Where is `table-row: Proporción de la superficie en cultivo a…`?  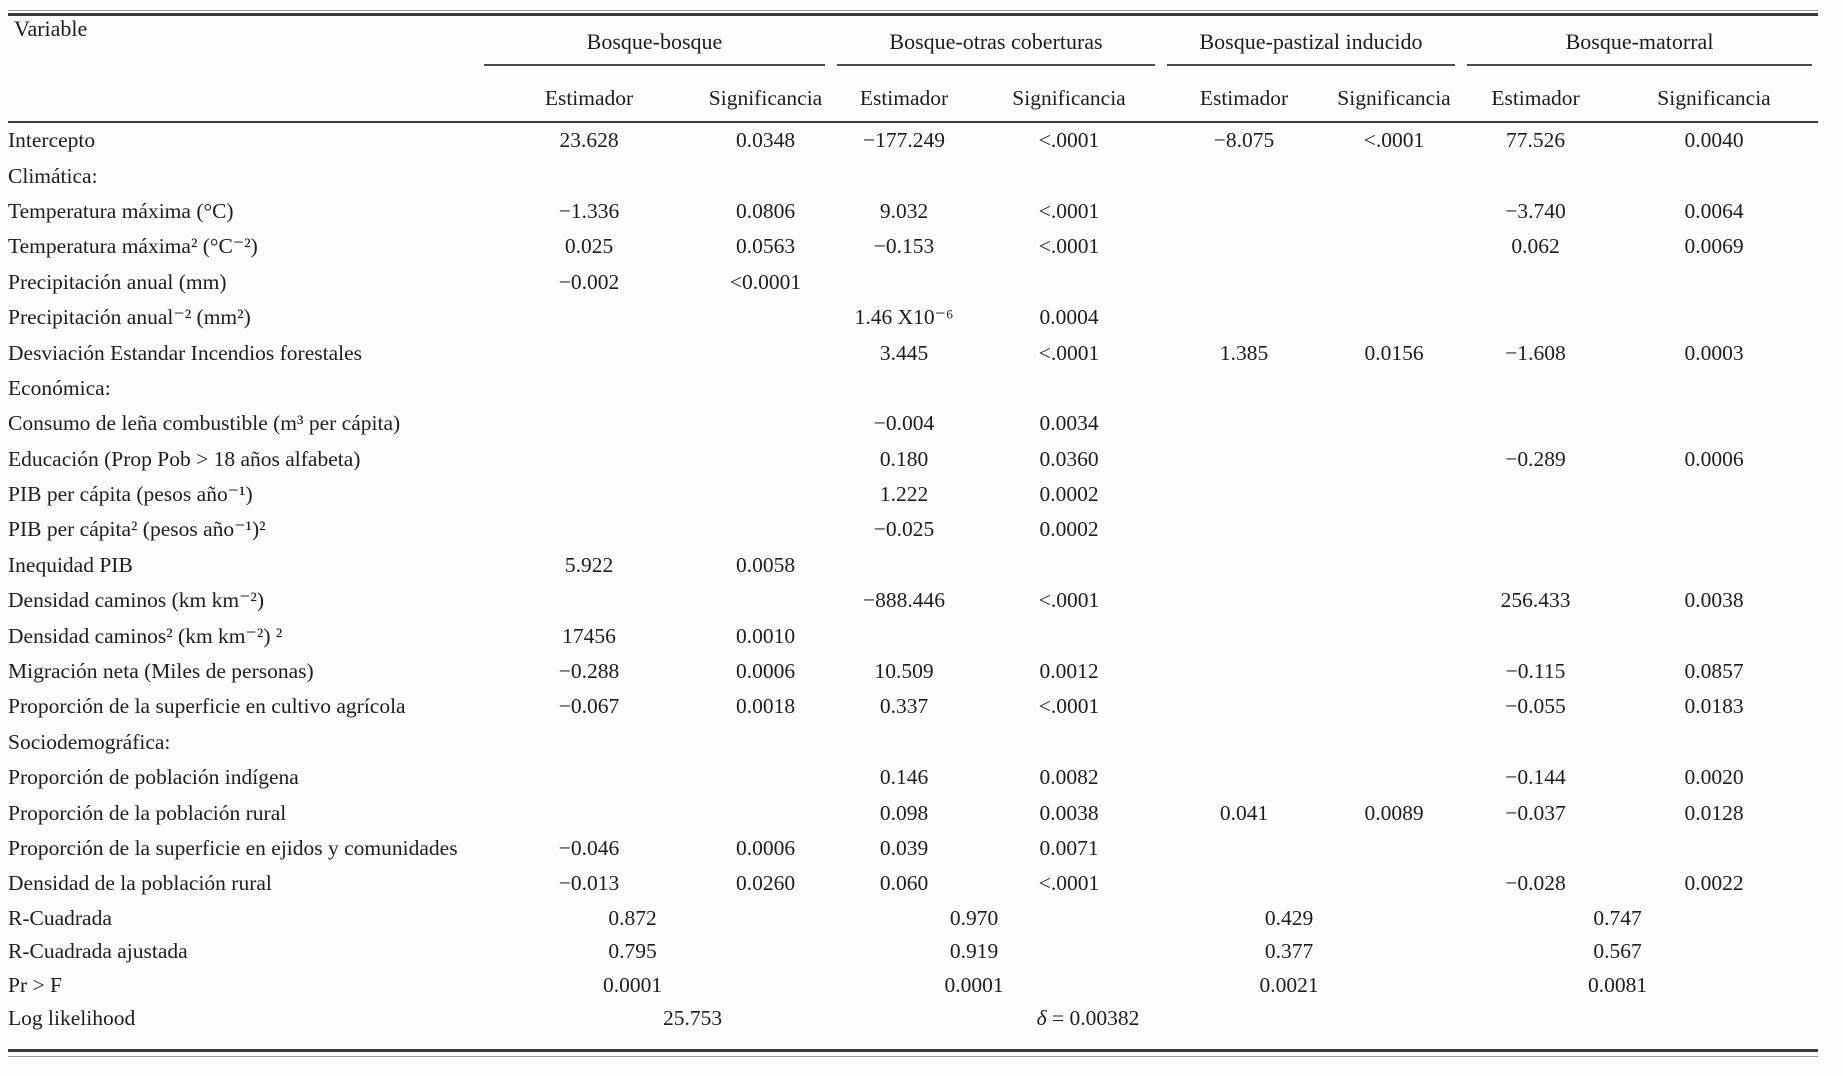
table-row: Proporción de la superficie en cultivo a… is located at coordinates (913, 706).